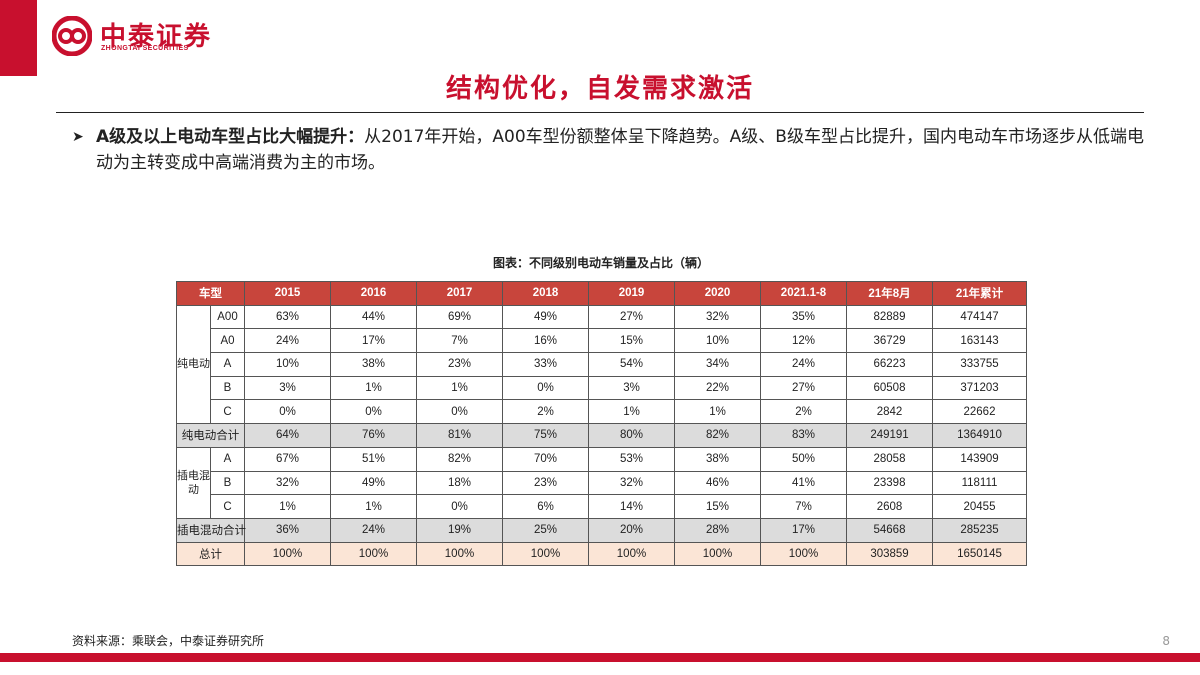 This screenshot has width=1200, height=675. What do you see at coordinates (600, 657) in the screenshot?
I see `footer-accent-bar` at bounding box center [600, 657].